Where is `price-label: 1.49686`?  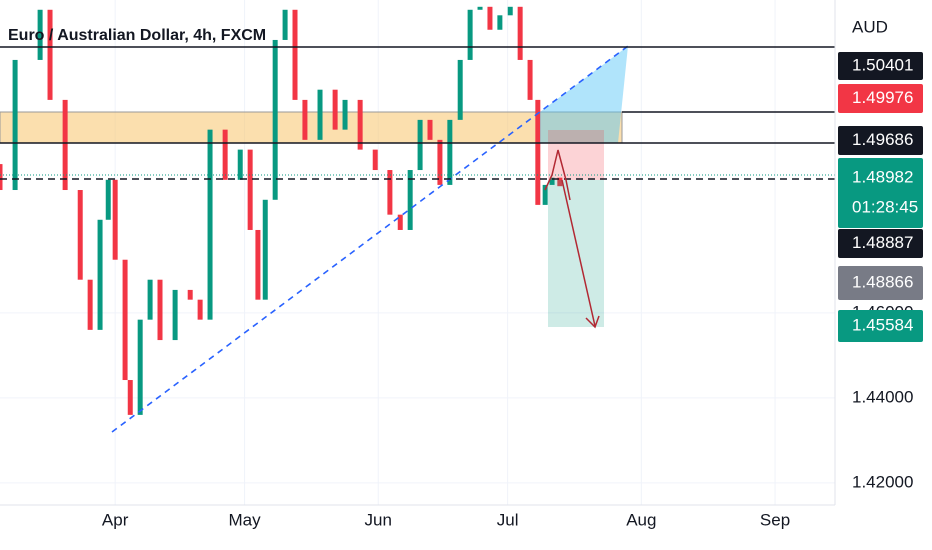 price-label: 1.49686 is located at coordinates (882, 139).